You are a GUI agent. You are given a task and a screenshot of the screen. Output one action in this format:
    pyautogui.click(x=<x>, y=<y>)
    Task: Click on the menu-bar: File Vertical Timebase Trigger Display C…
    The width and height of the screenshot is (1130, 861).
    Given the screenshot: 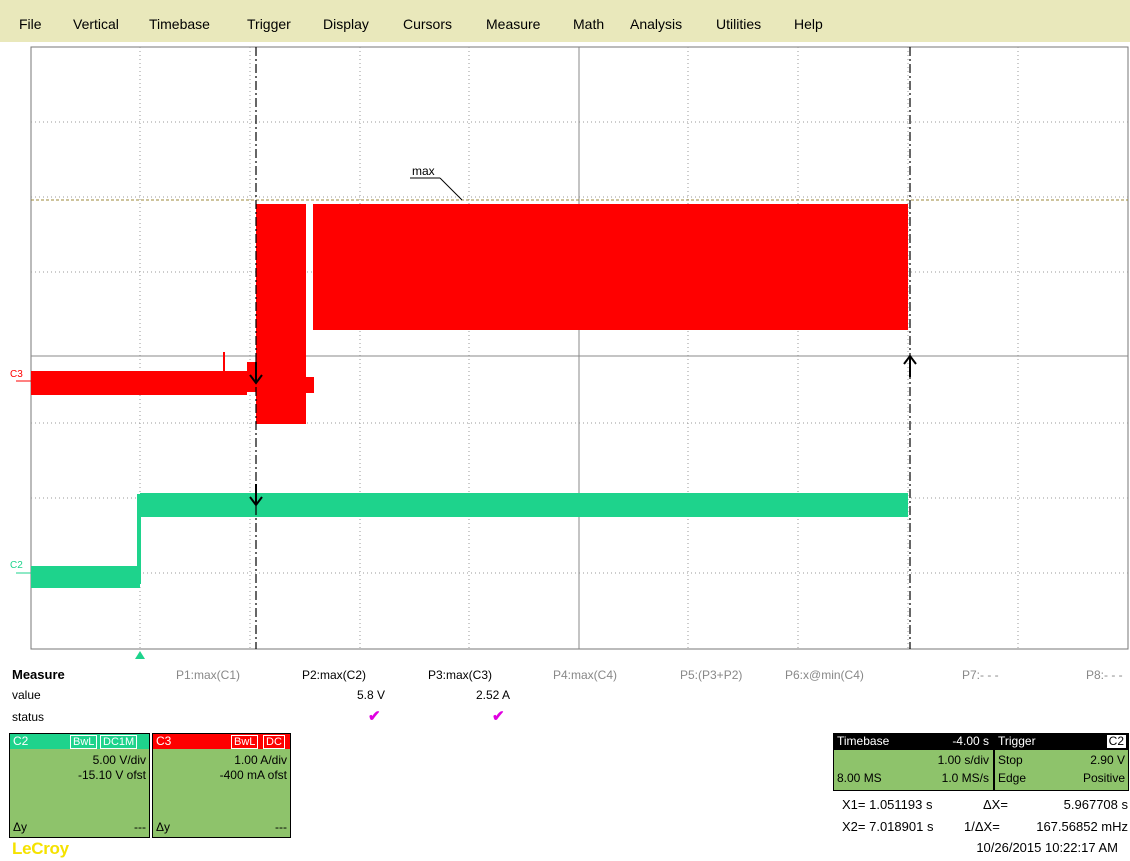 What is the action you would take?
    pyautogui.click(x=565, y=21)
    